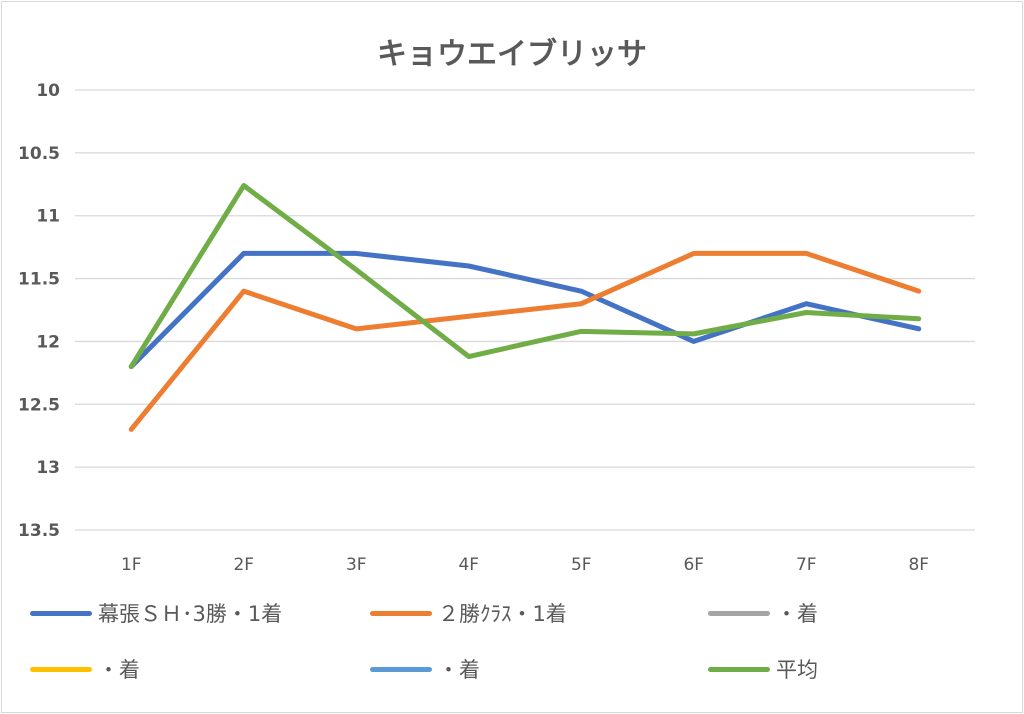 Image resolution: width=1024 pixels, height=714 pixels. What do you see at coordinates (806, 565) in the screenshot?
I see `x-tick-label: 7F` at bounding box center [806, 565].